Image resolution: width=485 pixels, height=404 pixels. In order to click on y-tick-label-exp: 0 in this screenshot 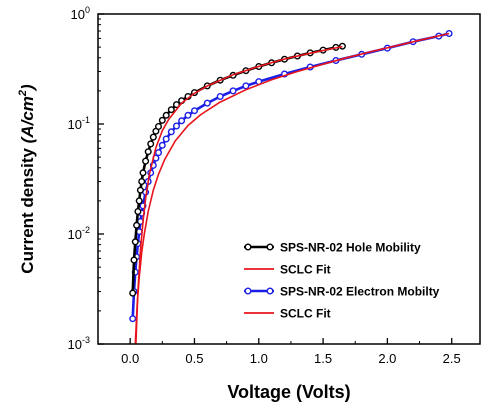, I will do `click(87, 10)`.